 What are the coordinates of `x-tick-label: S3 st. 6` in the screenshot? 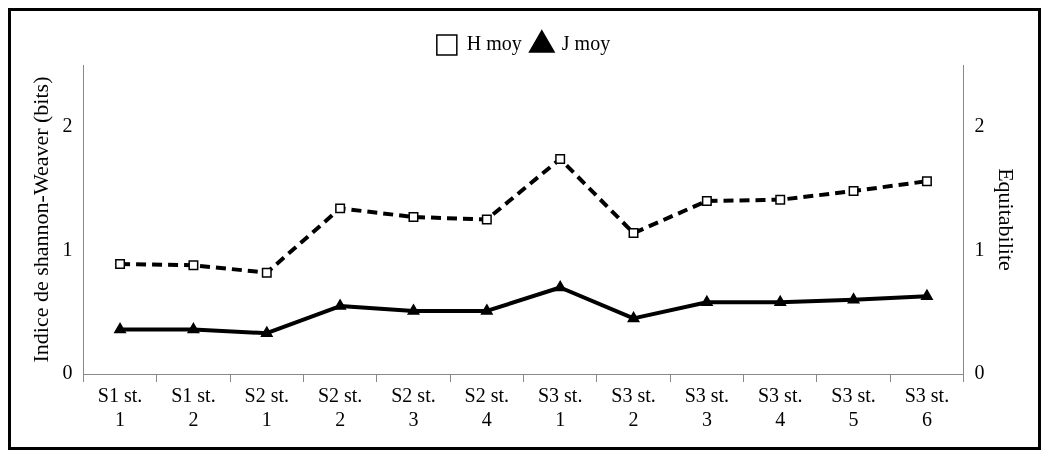 It's located at (927, 407).